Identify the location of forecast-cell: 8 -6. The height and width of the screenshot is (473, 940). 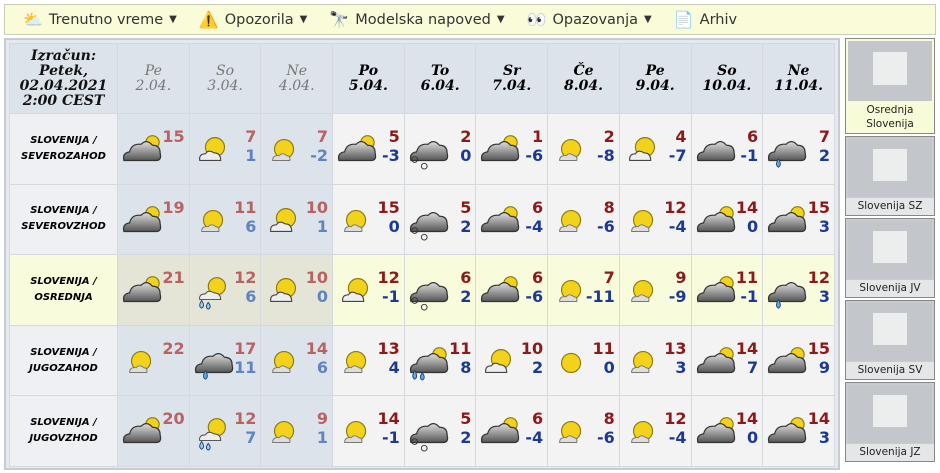
(583, 431).